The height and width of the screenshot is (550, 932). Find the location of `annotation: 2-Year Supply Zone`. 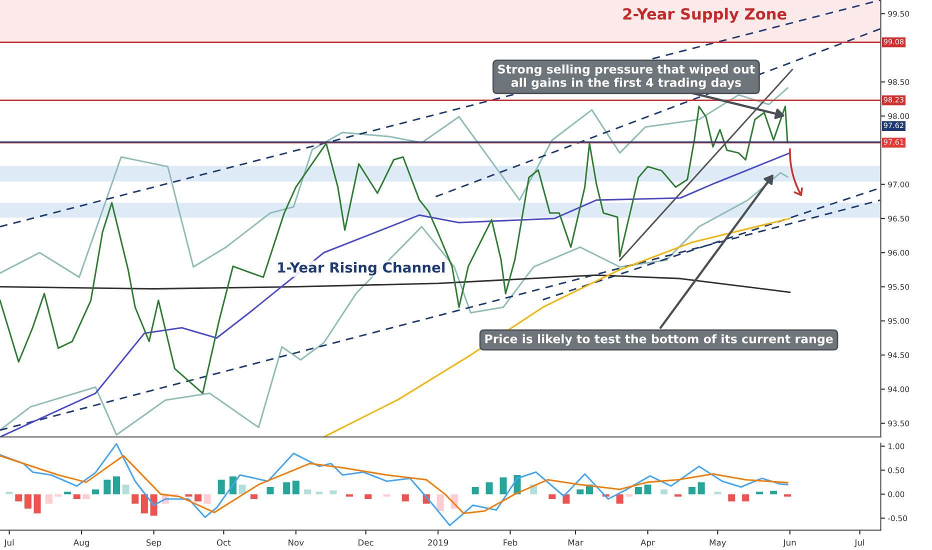

annotation: 2-Year Supply Zone is located at coordinates (704, 15).